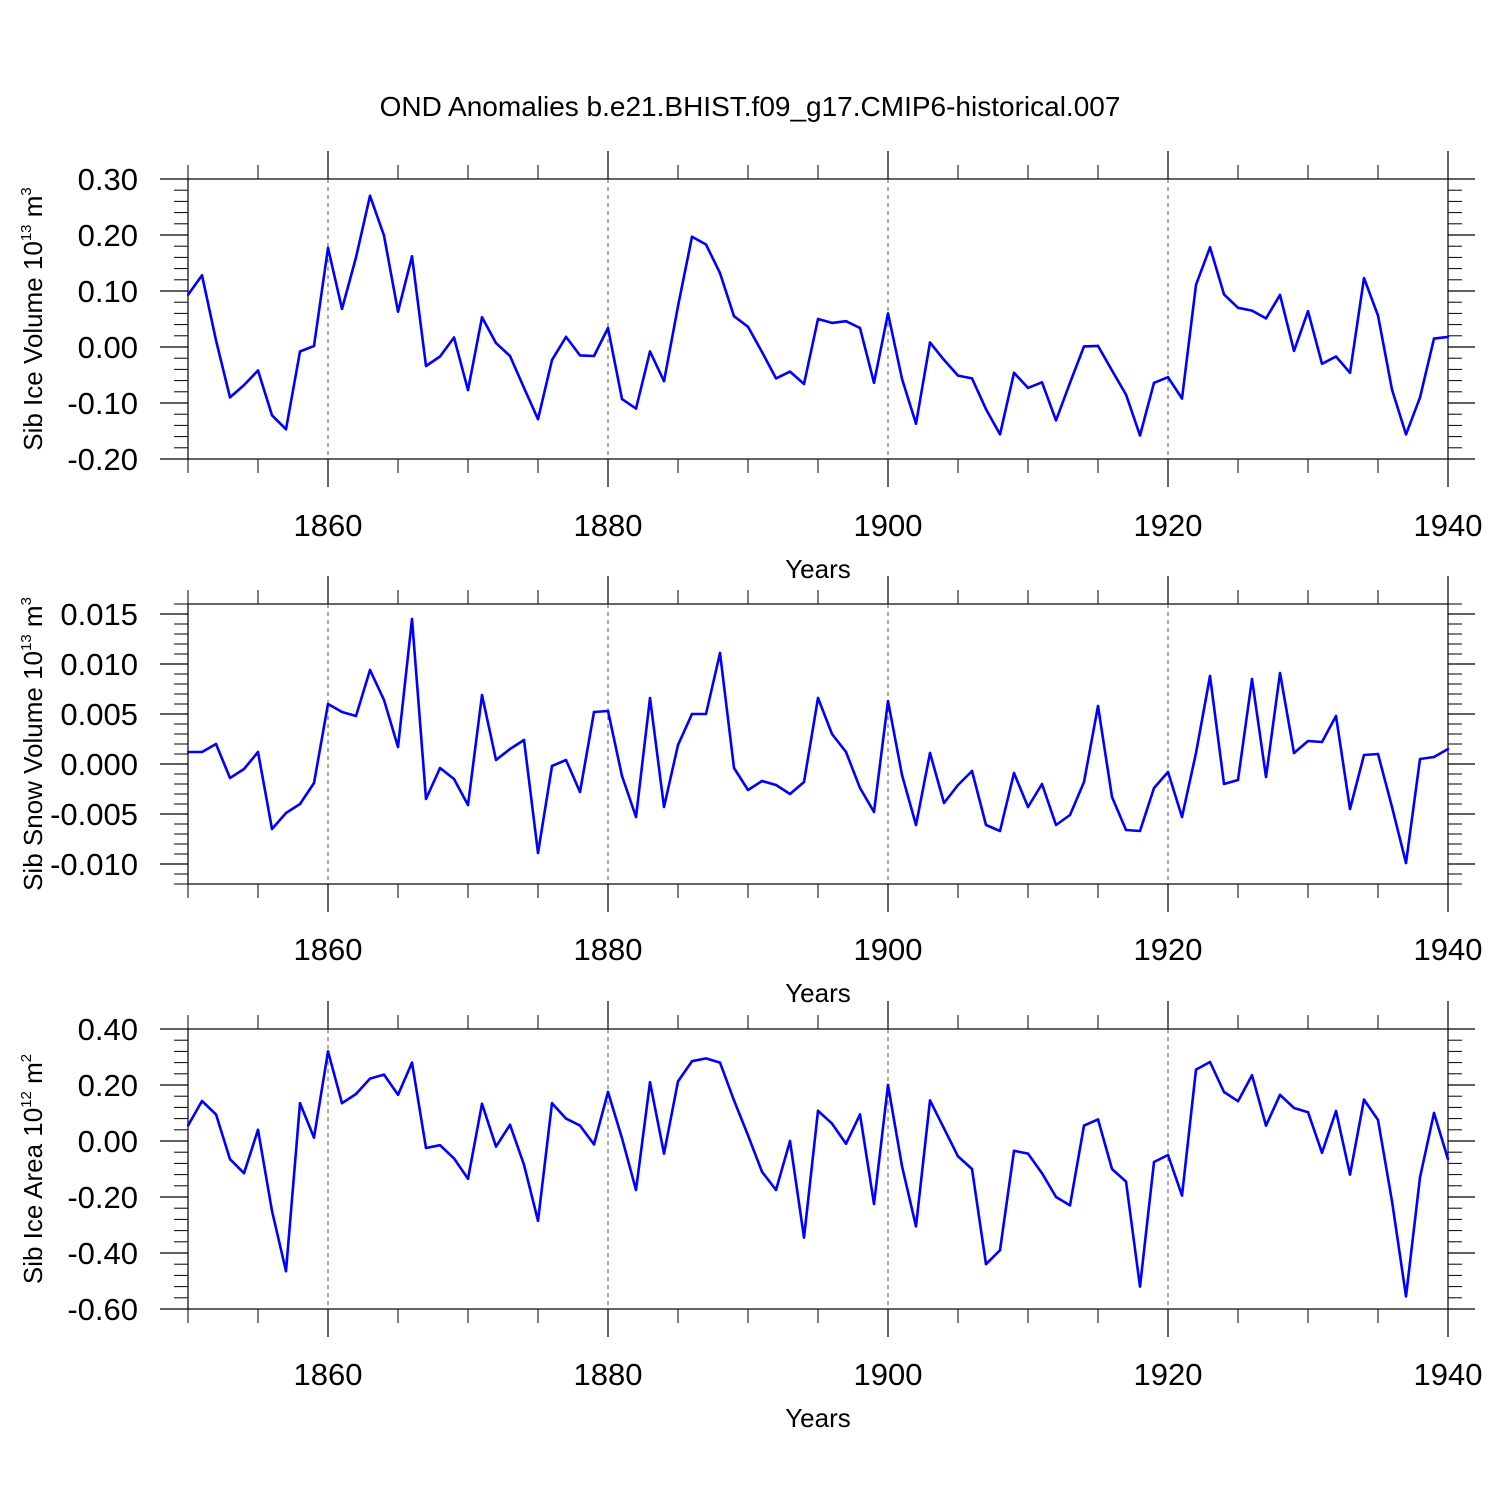  I want to click on y-axis-label-unit: m, so click(33, 619).